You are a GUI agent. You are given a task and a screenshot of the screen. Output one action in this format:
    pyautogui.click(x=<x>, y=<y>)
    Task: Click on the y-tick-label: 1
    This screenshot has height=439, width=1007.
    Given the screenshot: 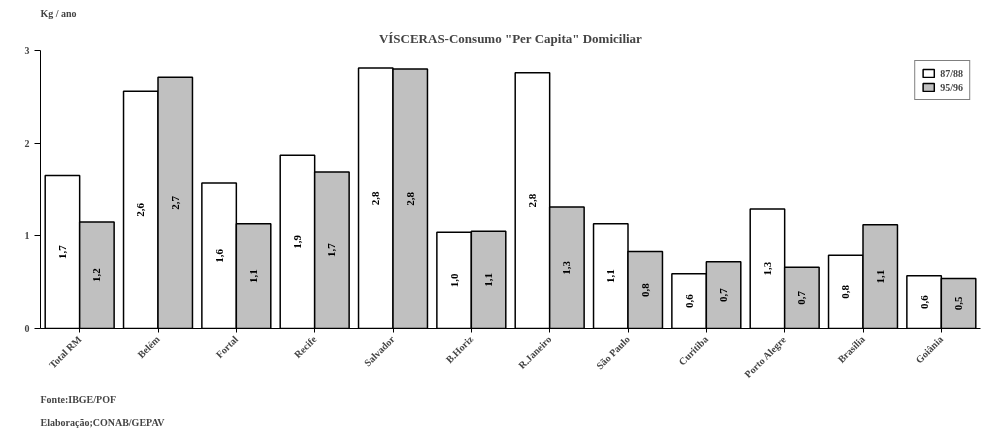 What is the action you would take?
    pyautogui.click(x=27, y=236)
    